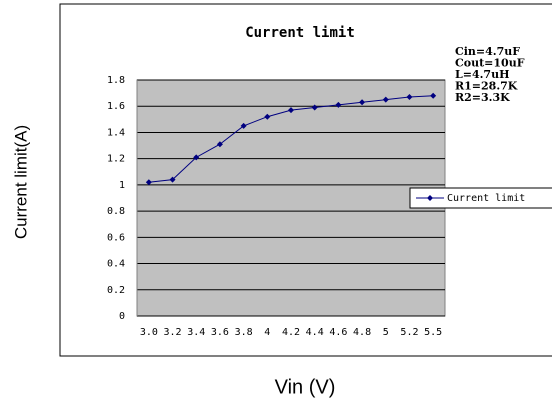 Image resolution: width=552 pixels, height=409 pixels. Describe the element at coordinates (116, 132) in the screenshot. I see `y-tick-label: 1.4` at that location.